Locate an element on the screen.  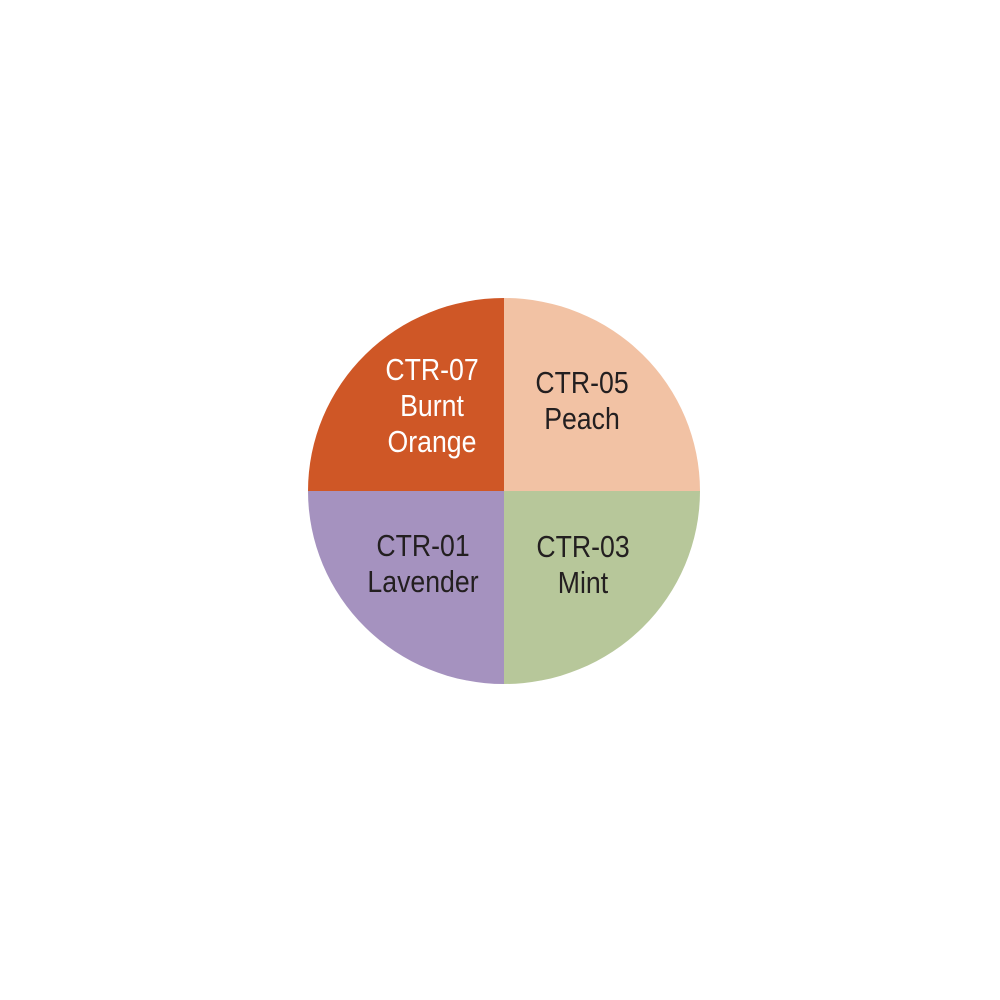
label-burnt-orange: CTR-07 Burnt Orange is located at coordinates (432, 406).